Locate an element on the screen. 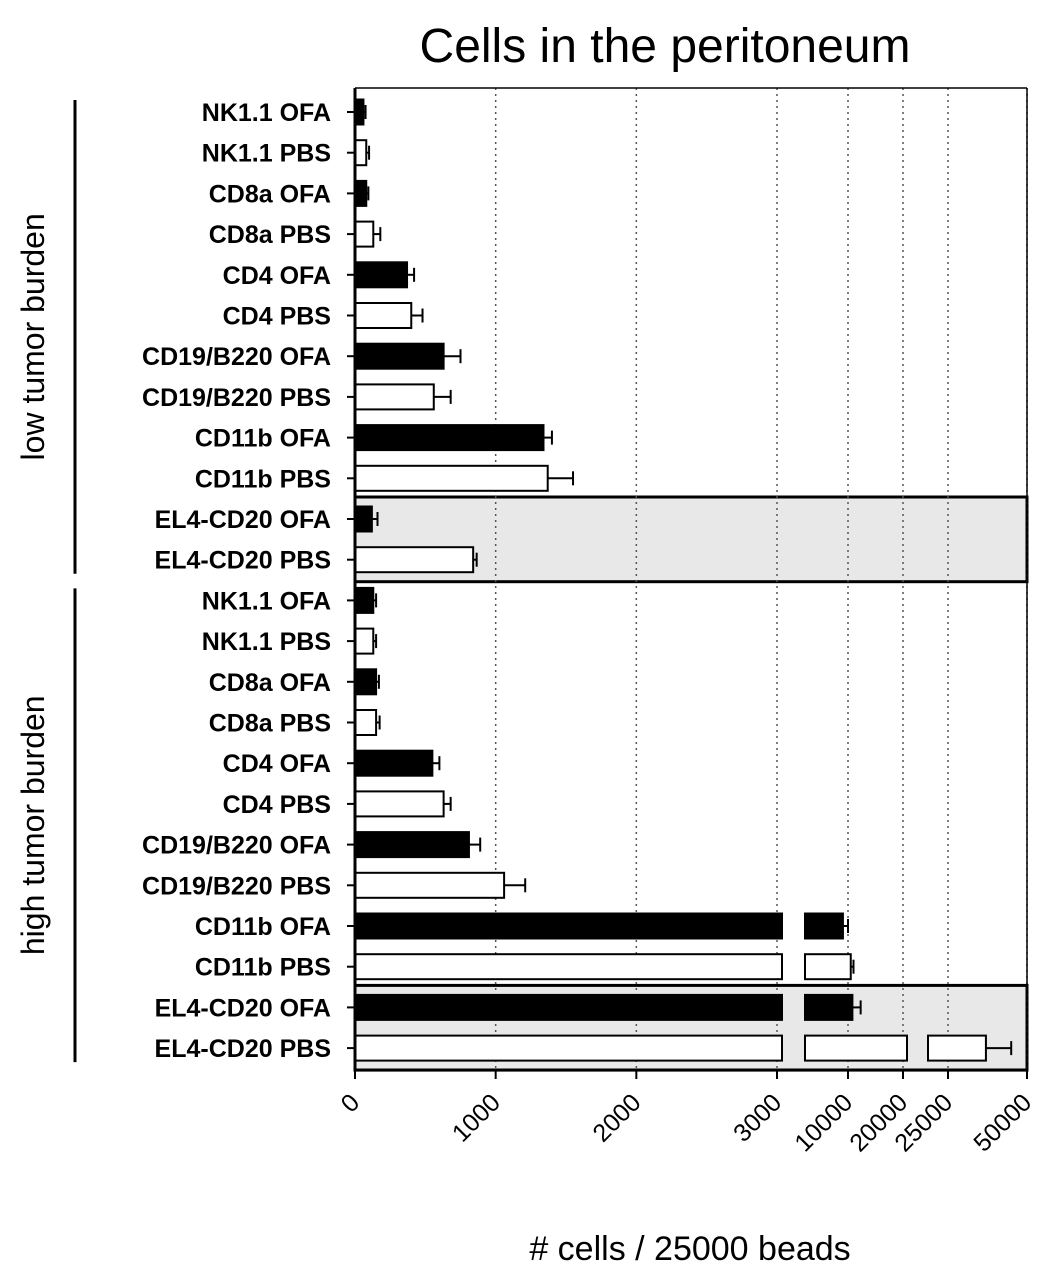  group-label: high tumor burden is located at coordinates (33, 825).